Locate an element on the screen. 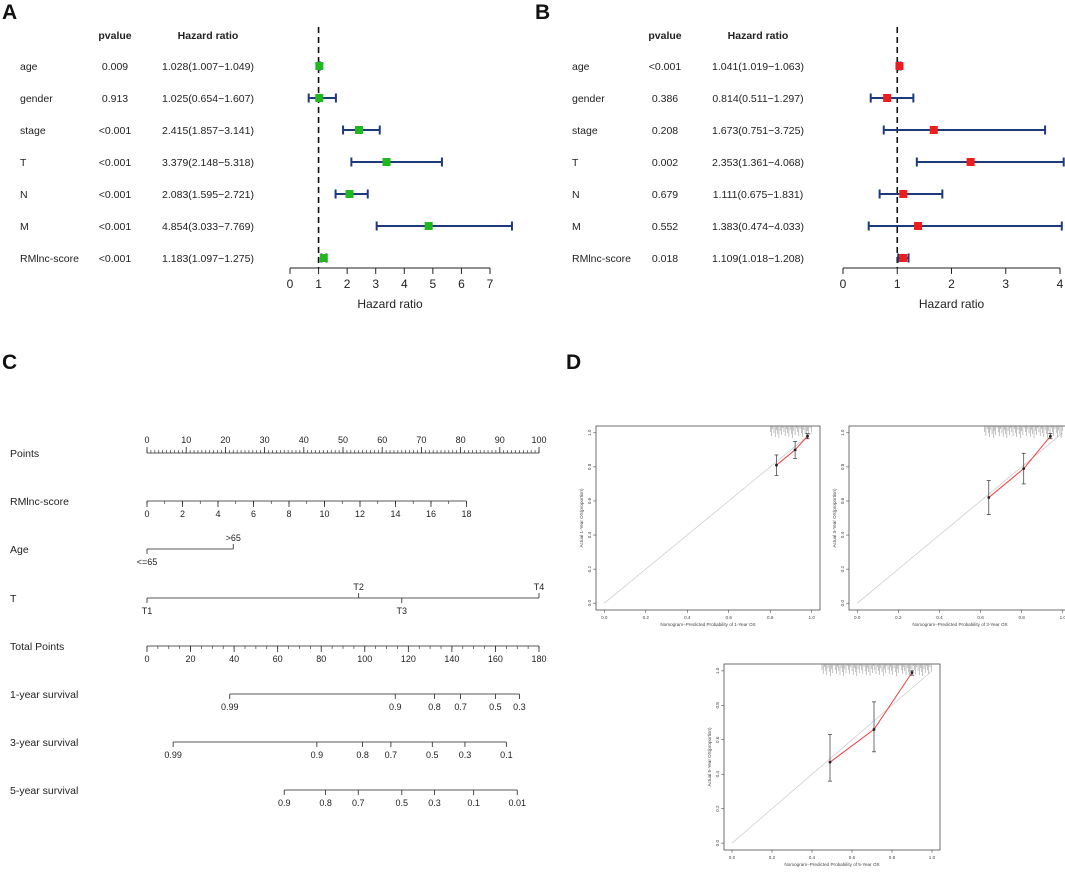  row-hazard-ratio-text: 2.083(1.595−2.721) is located at coordinates (208, 195).